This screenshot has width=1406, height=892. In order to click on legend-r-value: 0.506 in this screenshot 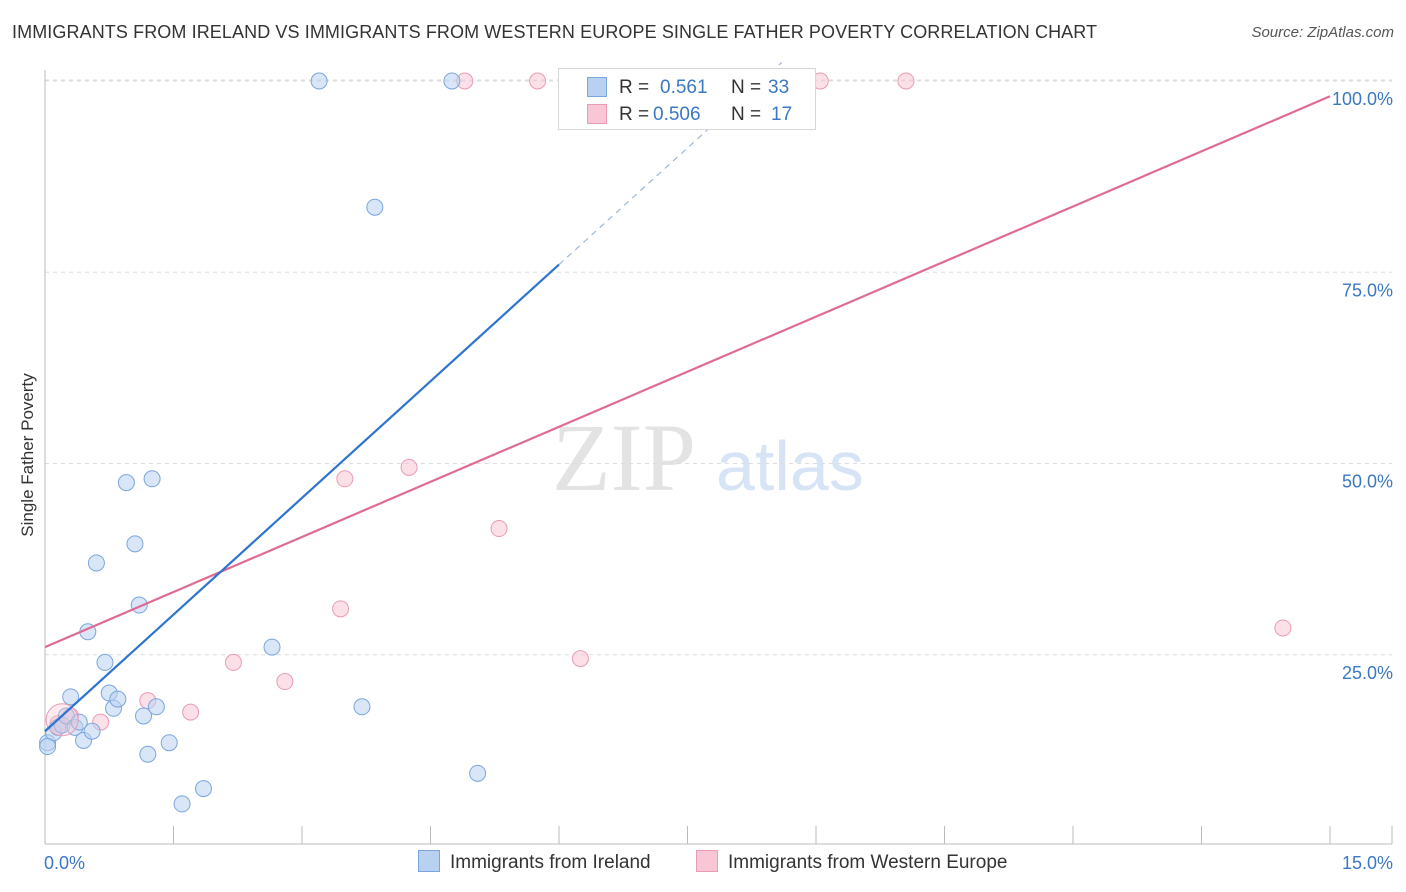, I will do `click(677, 114)`.